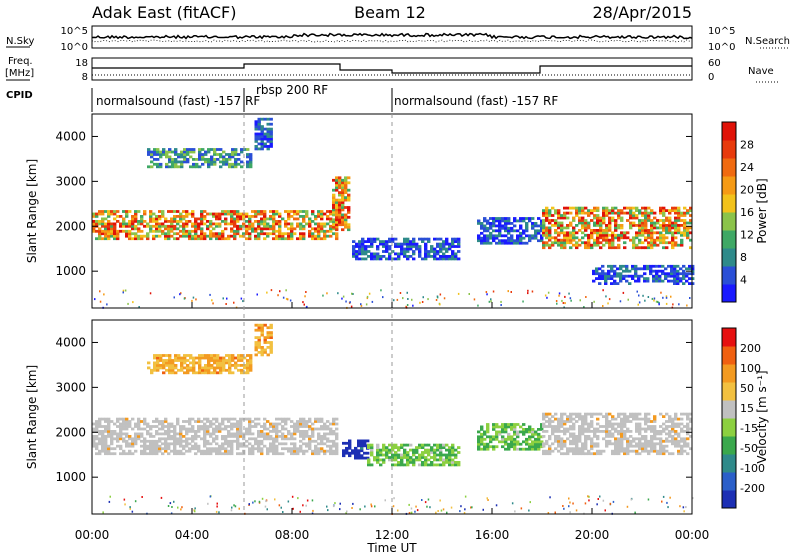  Describe the element at coordinates (729, 445) in the screenshot. I see `colorbar-swatch` at that location.